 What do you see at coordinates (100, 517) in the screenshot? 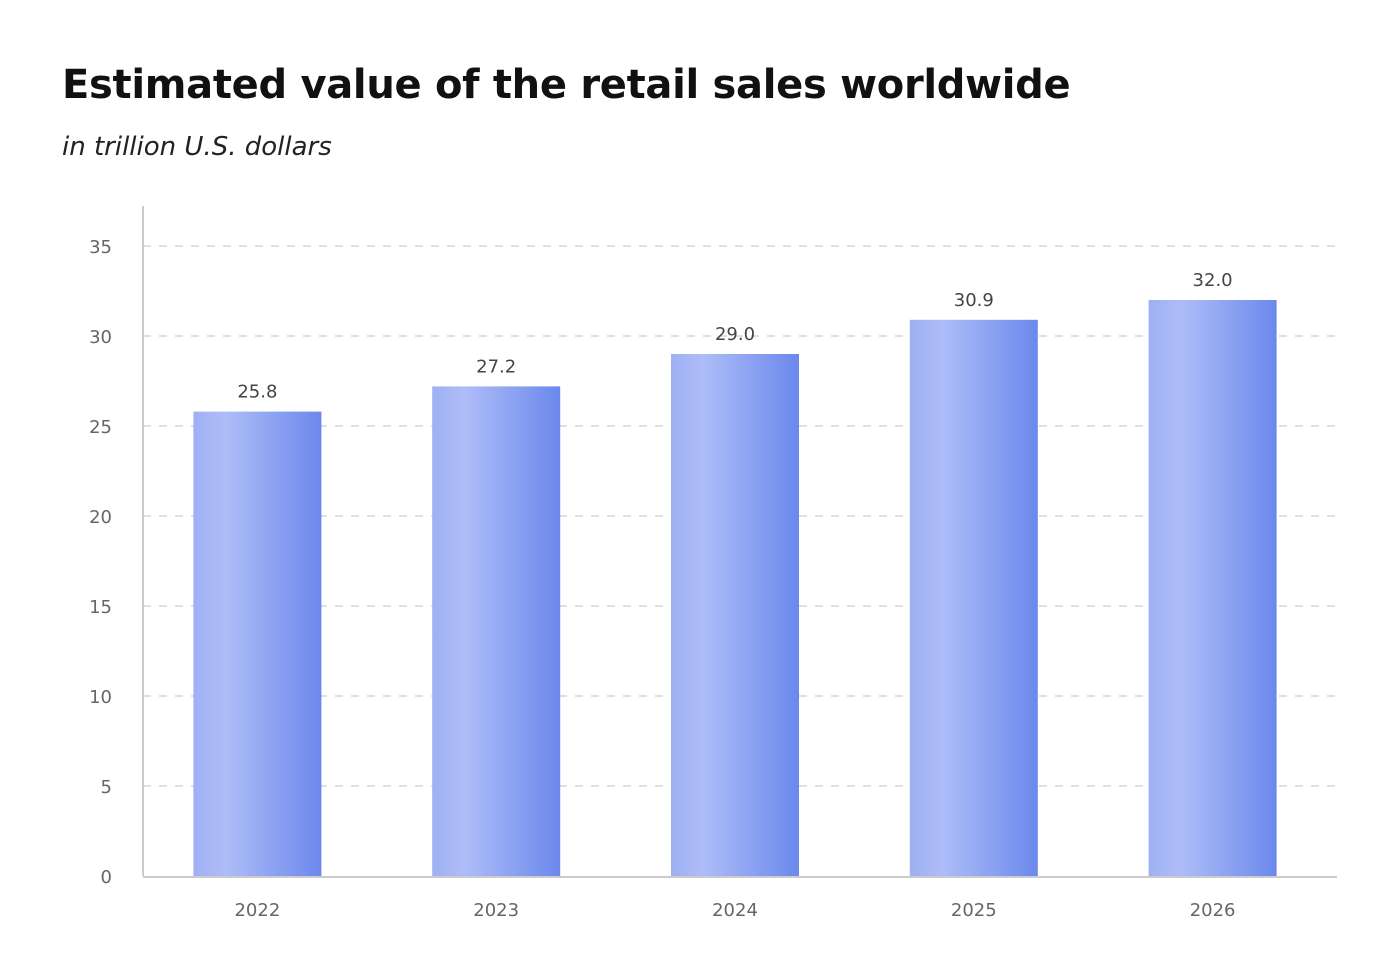
I see `y-tick-label: 20` at bounding box center [100, 517].